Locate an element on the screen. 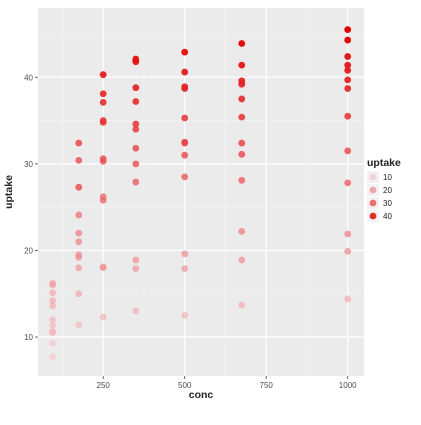 Image resolution: width=421 pixels, height=425 pixels. x-tick-label: 250 is located at coordinates (104, 385).